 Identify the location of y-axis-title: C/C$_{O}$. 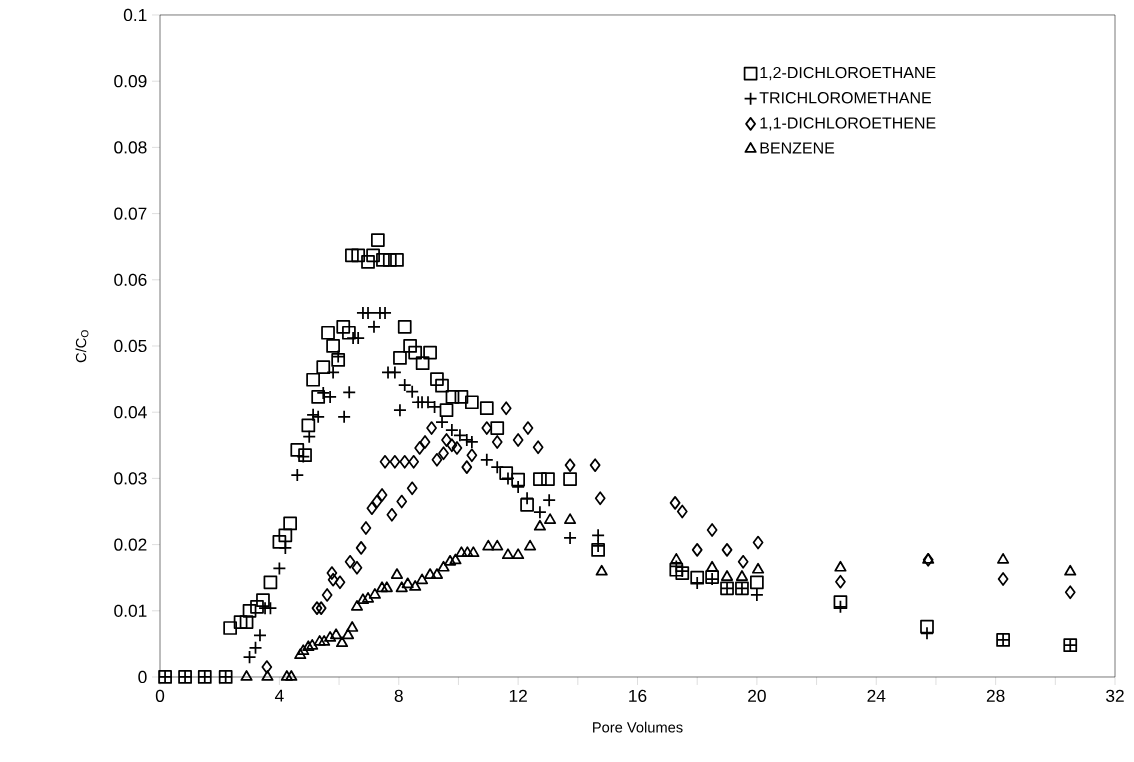
(82, 346).